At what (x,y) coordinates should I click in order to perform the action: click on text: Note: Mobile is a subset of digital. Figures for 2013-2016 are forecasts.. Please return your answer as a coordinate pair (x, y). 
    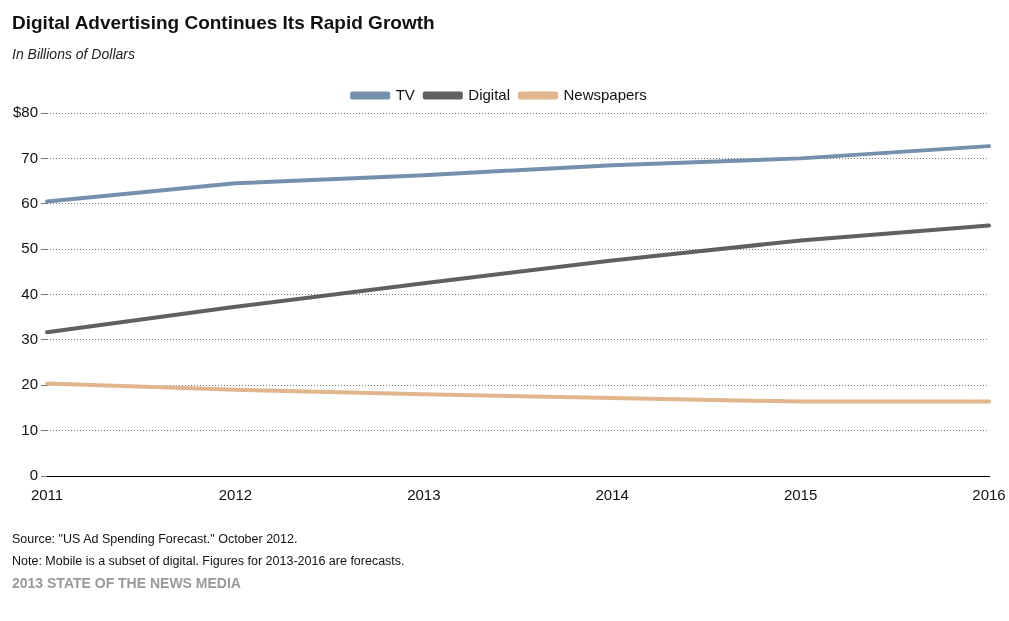
    Looking at the image, I should click on (208, 561).